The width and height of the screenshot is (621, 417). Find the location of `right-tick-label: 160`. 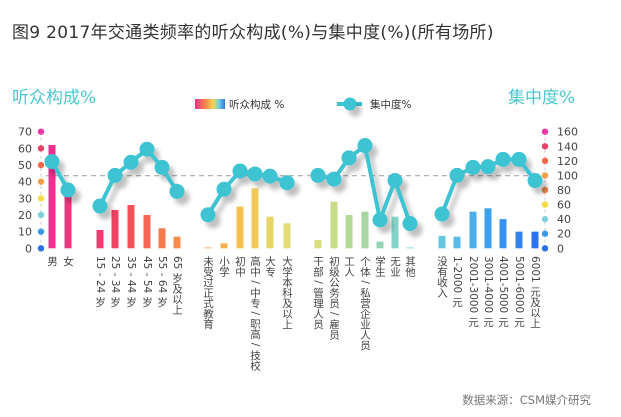

right-tick-label: 160 is located at coordinates (567, 132).